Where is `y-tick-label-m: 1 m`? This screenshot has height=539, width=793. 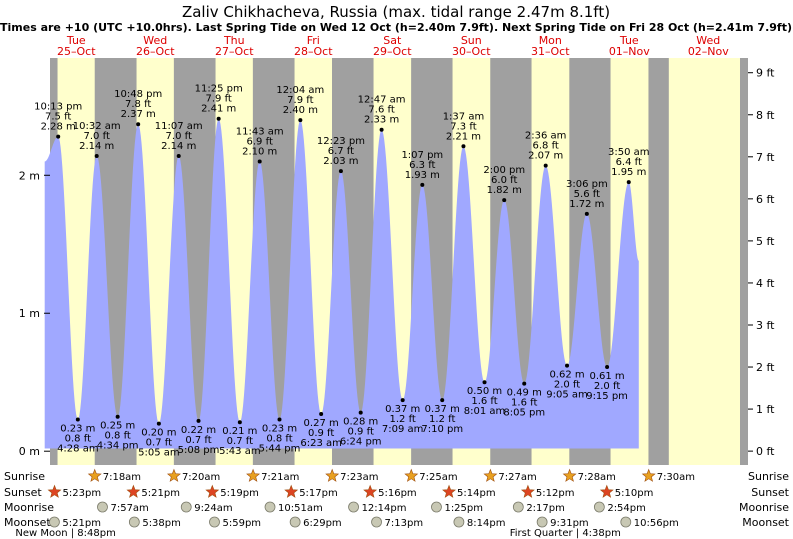 y-tick-label-m: 1 m is located at coordinates (29, 313).